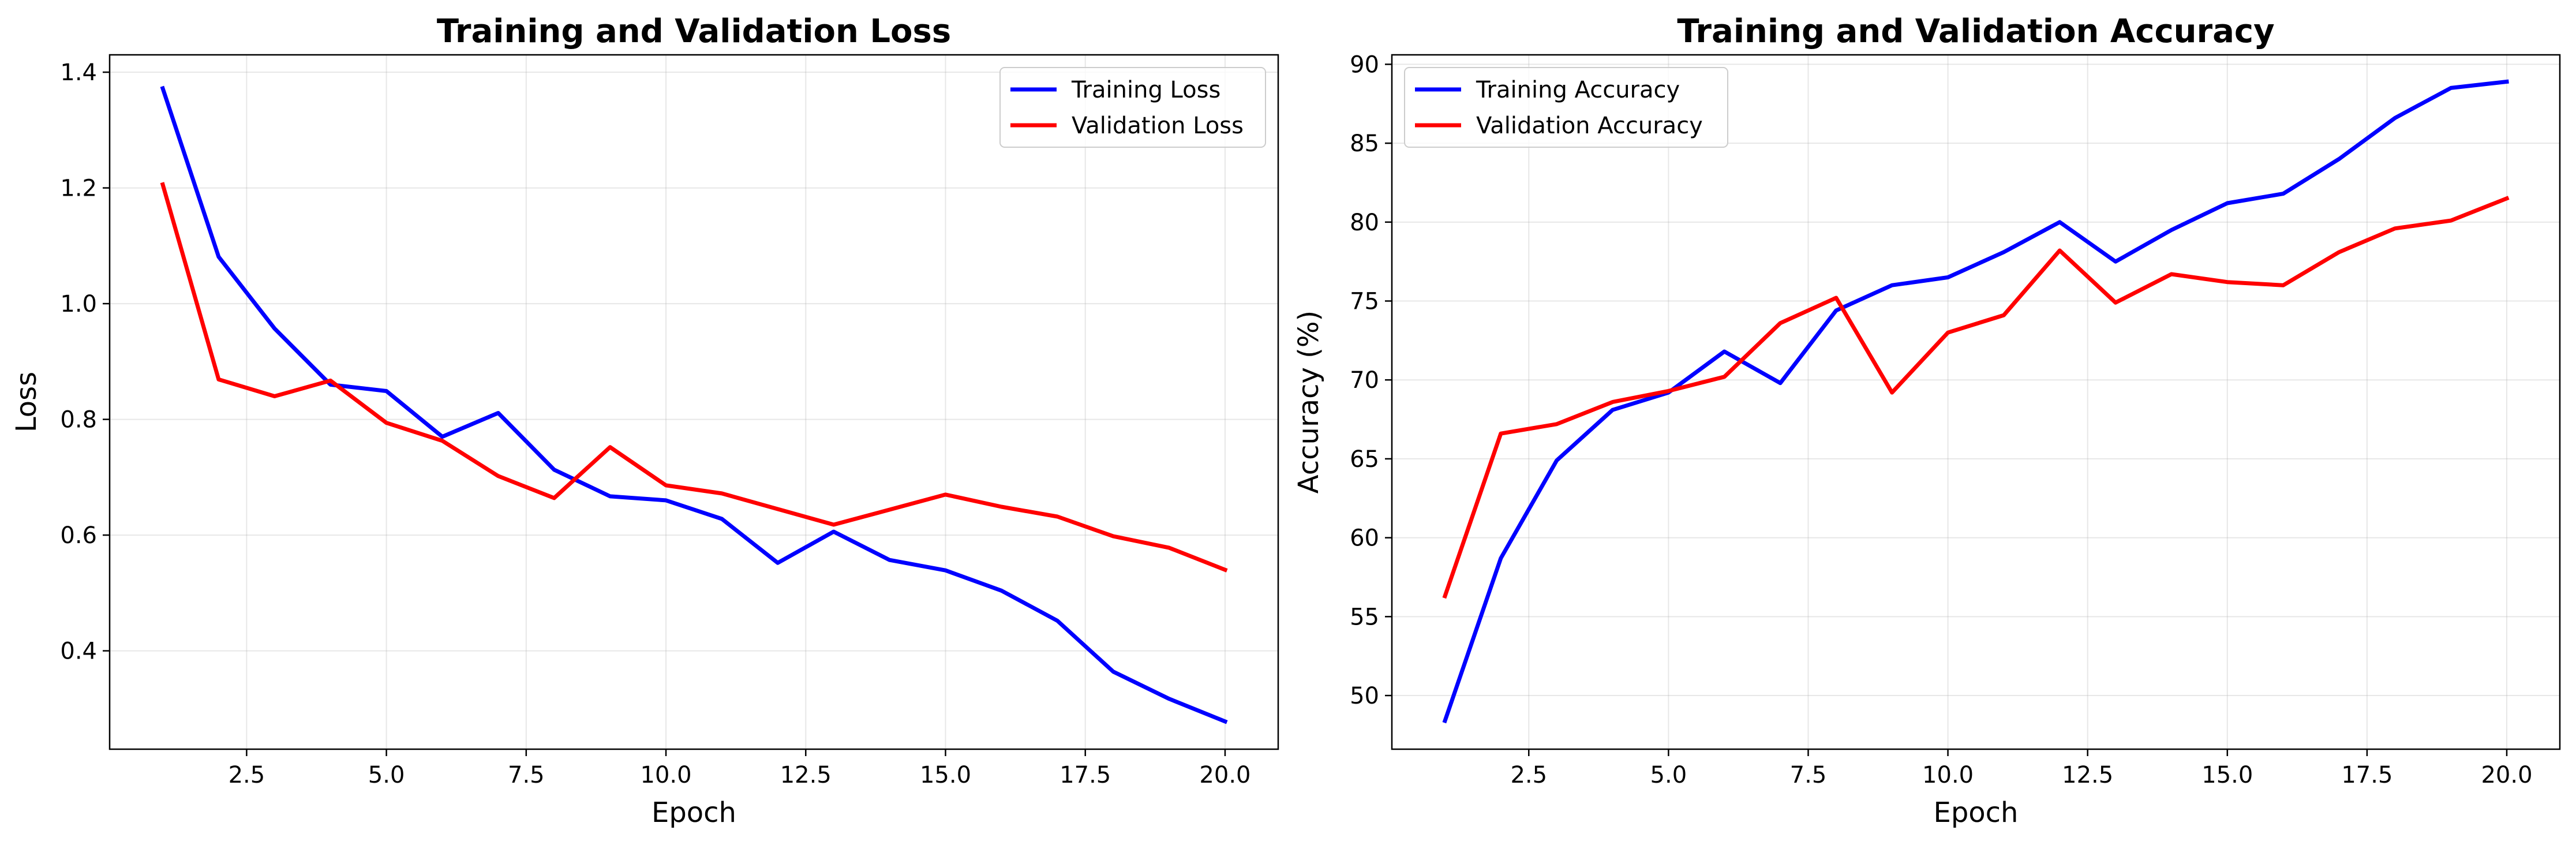 Image resolution: width=2576 pixels, height=845 pixels. I want to click on y-tick-label: 0.6, so click(78, 535).